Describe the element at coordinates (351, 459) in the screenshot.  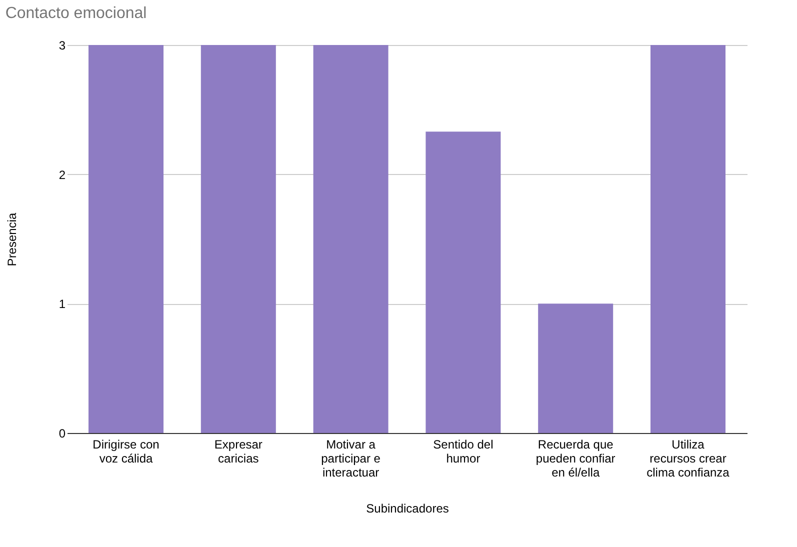
I see `x-tick-label: Motivar a participar e interactuar` at that location.